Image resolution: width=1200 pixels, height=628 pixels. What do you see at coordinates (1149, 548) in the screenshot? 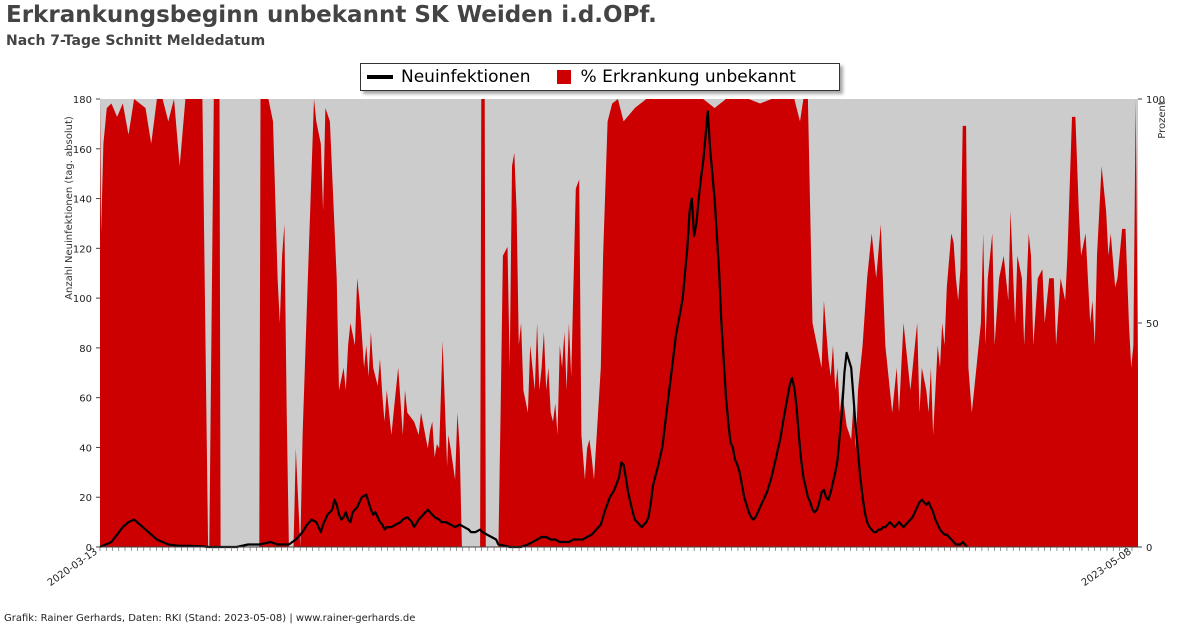
I see `y-tick-label-right: 0` at bounding box center [1149, 548].